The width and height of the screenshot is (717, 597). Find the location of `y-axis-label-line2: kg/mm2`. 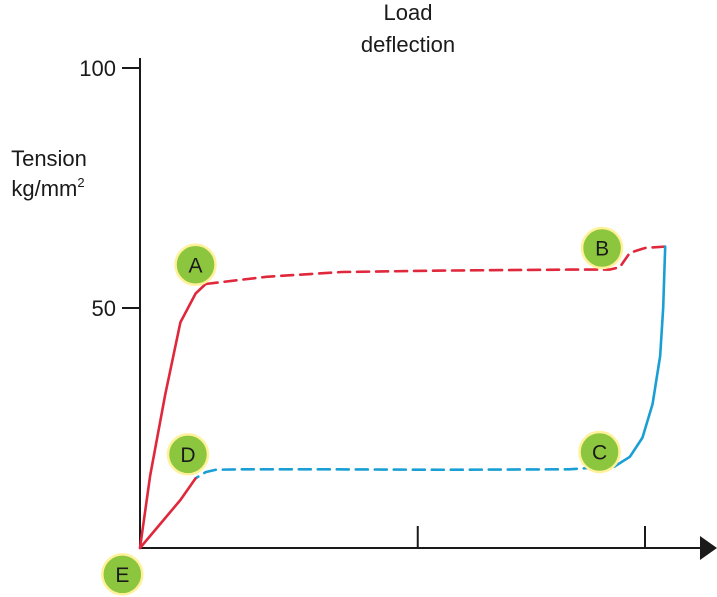

y-axis-label-line2: kg/mm2 is located at coordinates (47, 188).